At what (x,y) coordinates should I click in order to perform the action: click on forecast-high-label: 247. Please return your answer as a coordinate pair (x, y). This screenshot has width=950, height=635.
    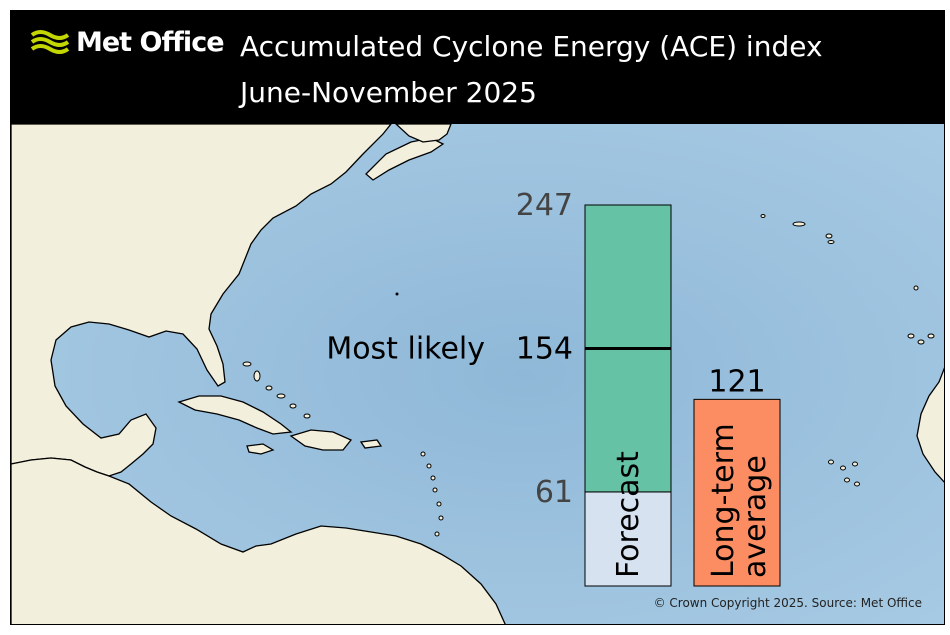
    Looking at the image, I should click on (544, 205).